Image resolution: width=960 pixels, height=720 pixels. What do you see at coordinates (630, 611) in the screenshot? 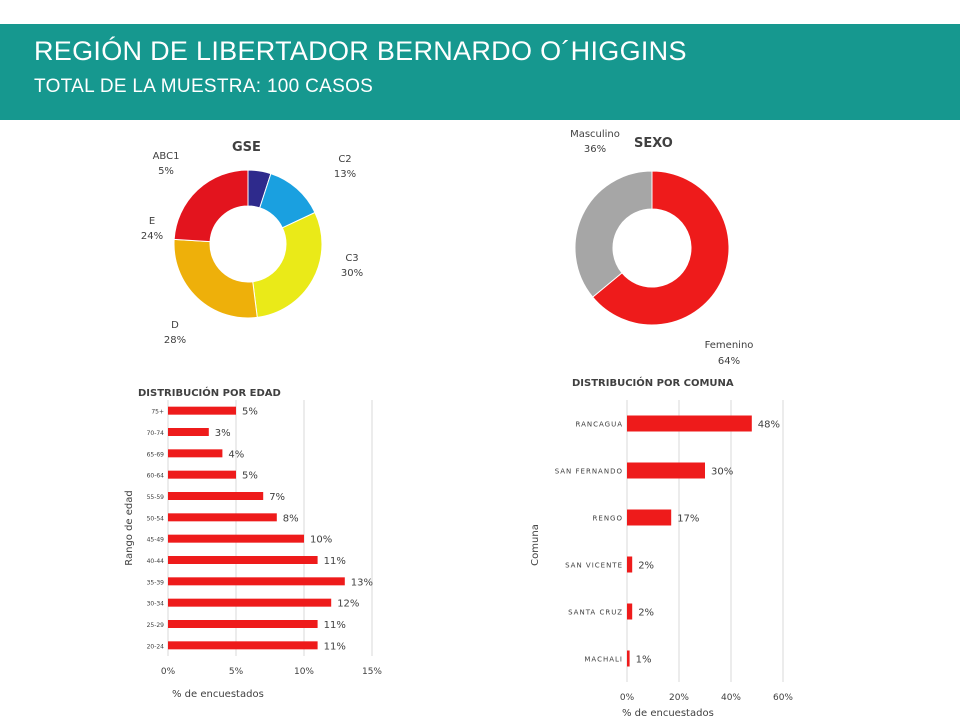
I see `comuna-bar-santa-cruz` at bounding box center [630, 611].